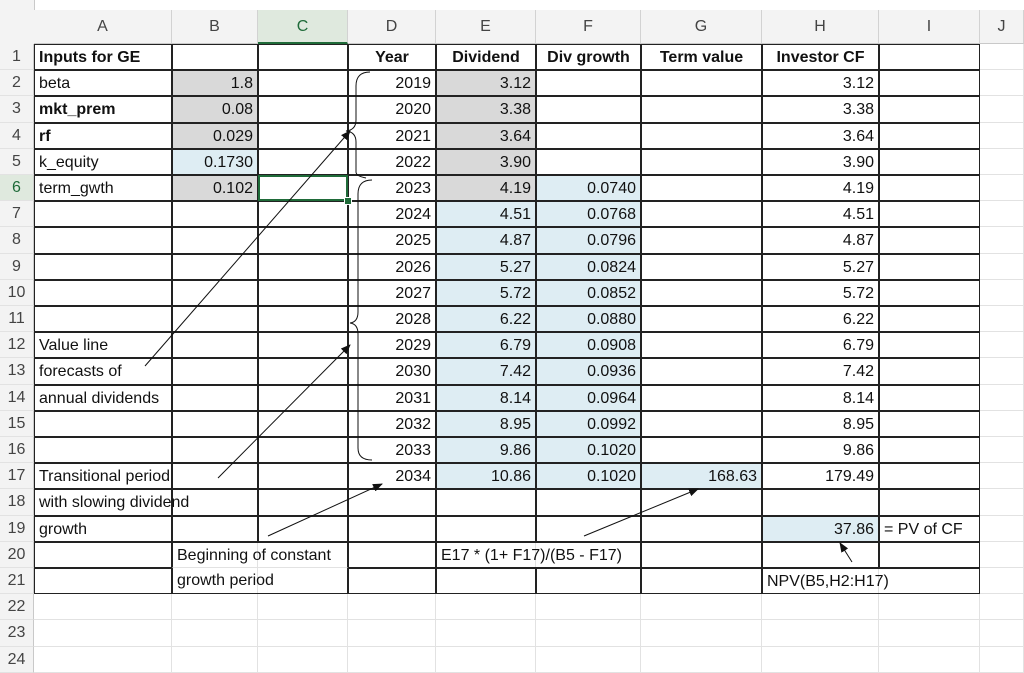 The image size is (1024, 673). I want to click on row-header-7: 7, so click(17, 214).